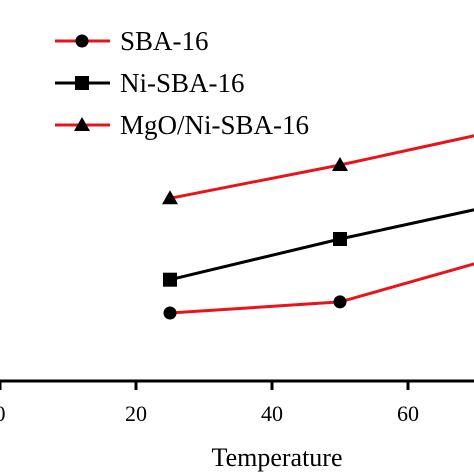  What do you see at coordinates (237, 402) in the screenshot?
I see `x-axis: 0 20 40 60` at bounding box center [237, 402].